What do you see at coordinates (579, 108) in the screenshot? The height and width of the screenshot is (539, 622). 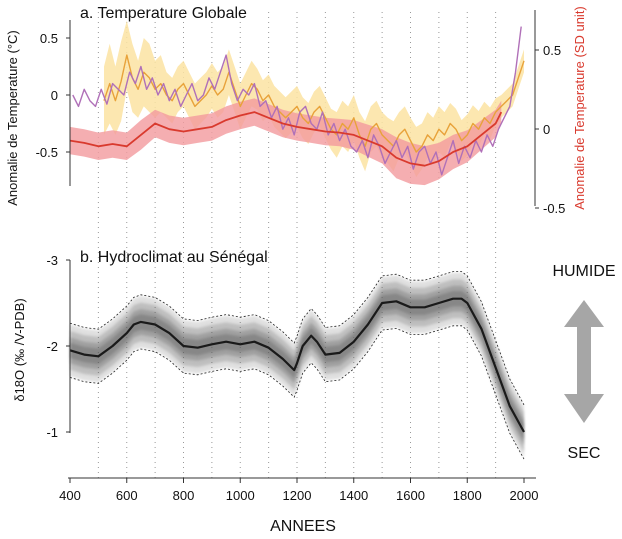 I see `panel-a-ylabel-right: Anomalie de Temperature (SD unit)` at bounding box center [579, 108].